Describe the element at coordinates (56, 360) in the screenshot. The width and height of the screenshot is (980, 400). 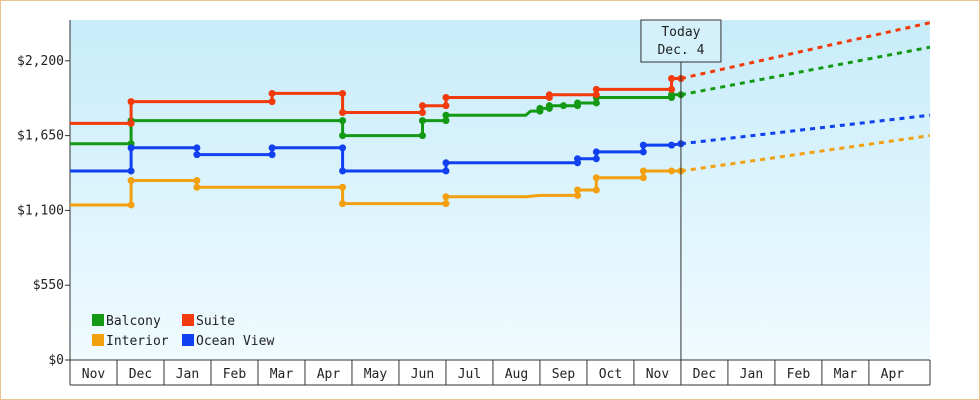
I see `y-tick-label: $0` at that location.